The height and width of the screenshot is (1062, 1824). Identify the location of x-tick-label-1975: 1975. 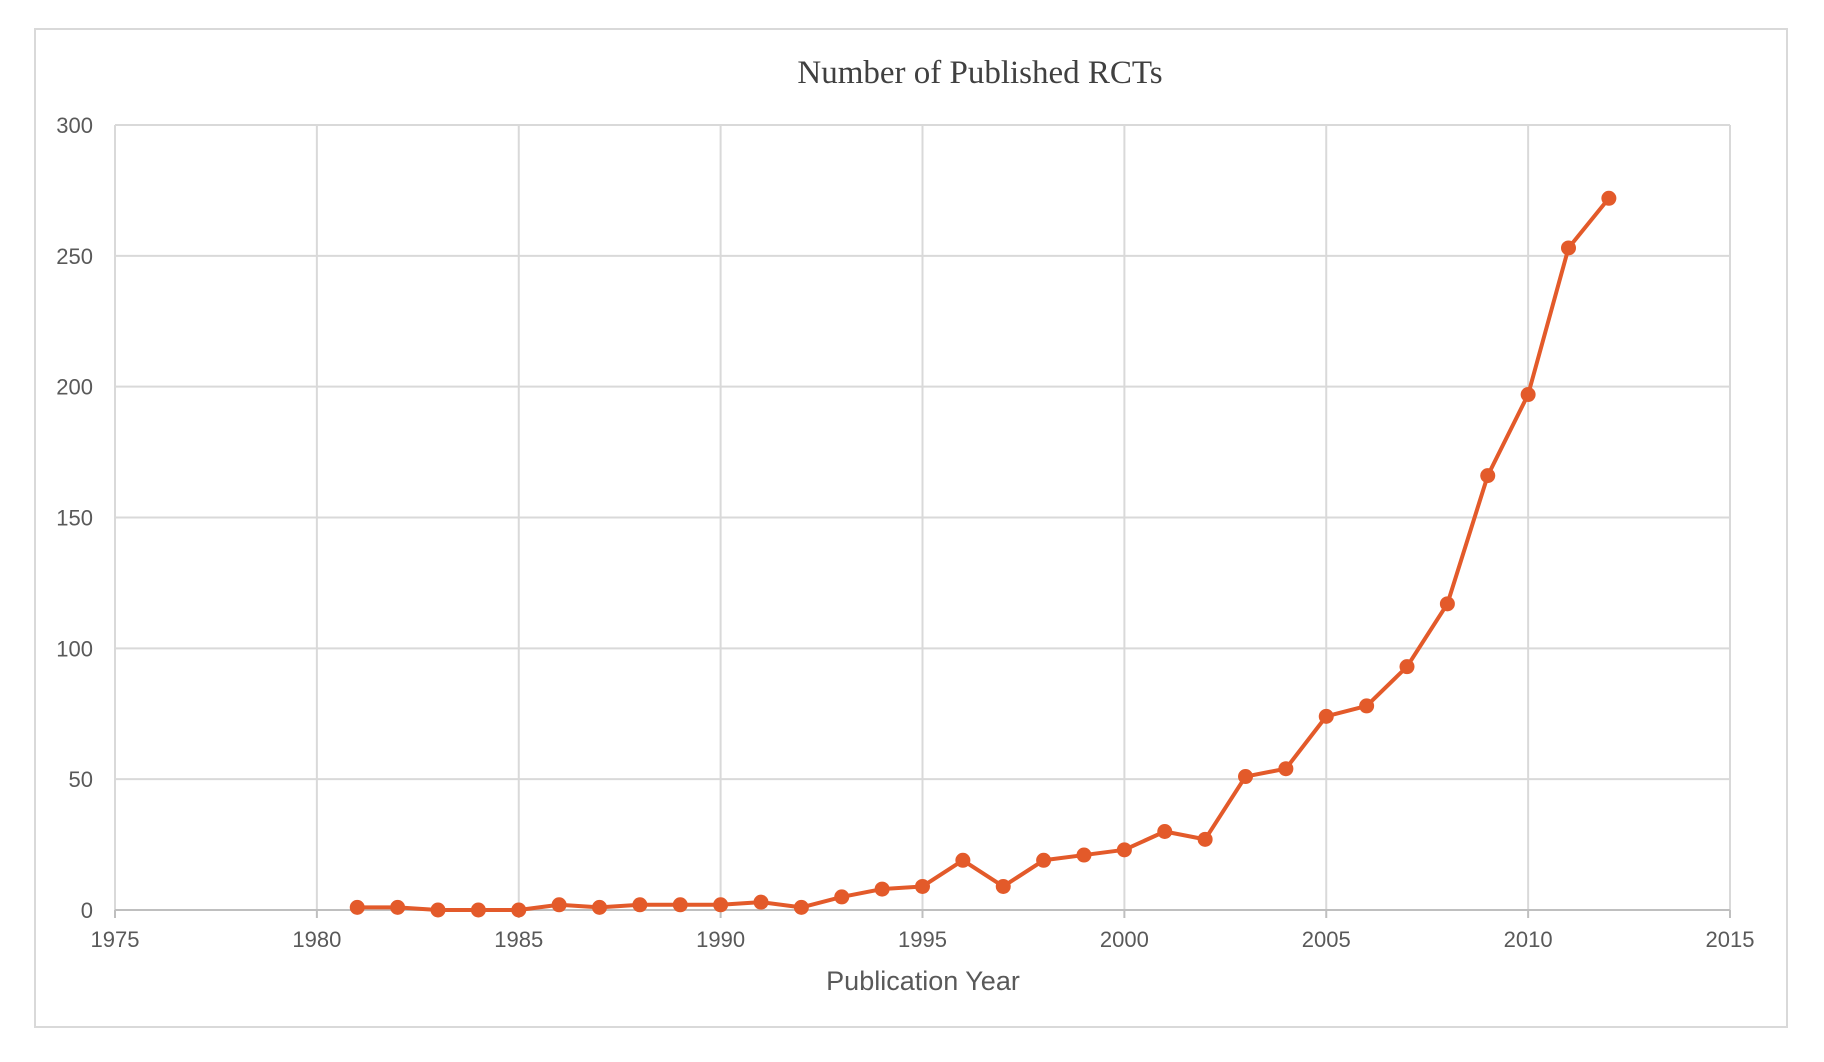
(115, 939).